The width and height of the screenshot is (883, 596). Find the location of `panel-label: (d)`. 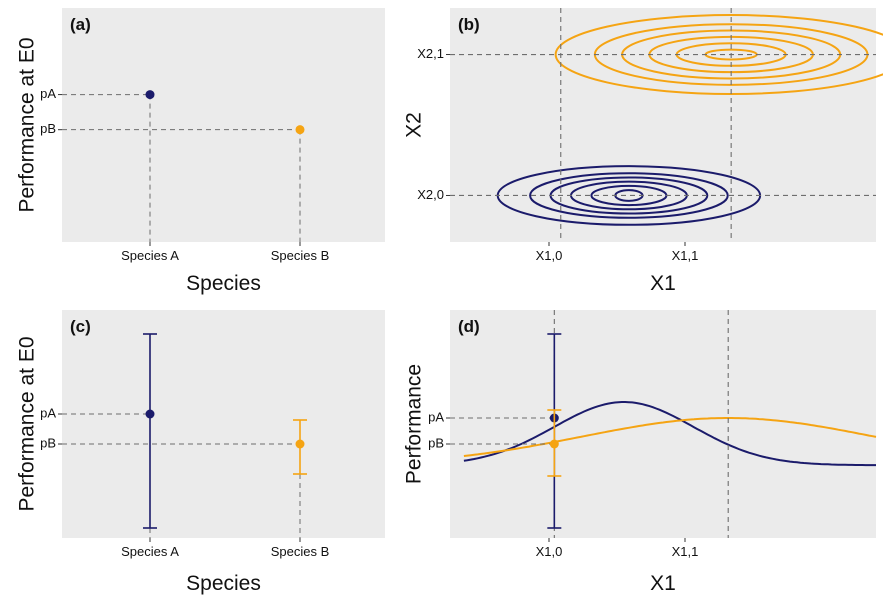

panel-label: (d) is located at coordinates (469, 326).